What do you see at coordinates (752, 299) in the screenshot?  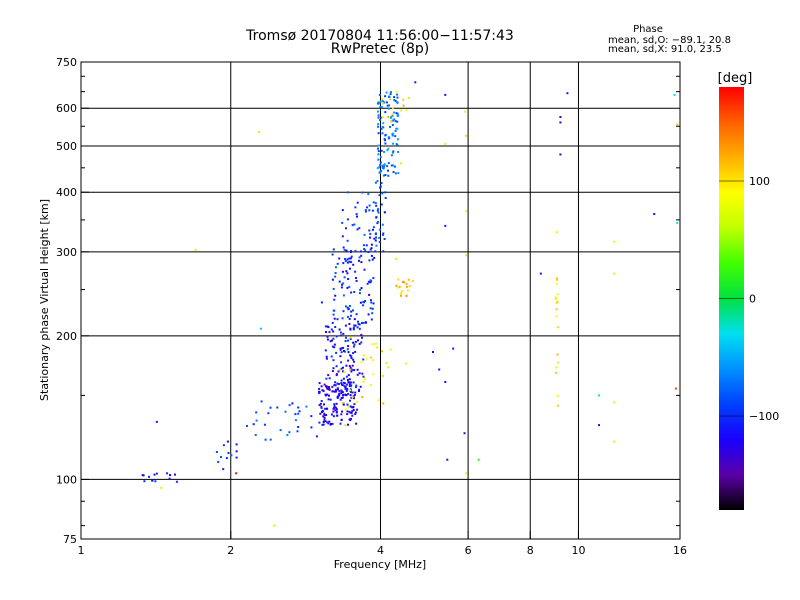 I see `colorbar-tick-label: 0` at bounding box center [752, 299].